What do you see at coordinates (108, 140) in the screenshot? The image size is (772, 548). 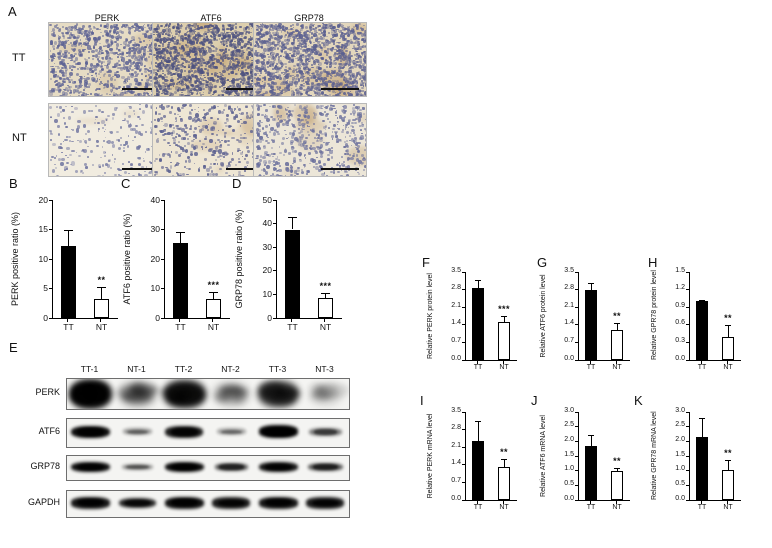 I see `ihc-image-PERK-NT` at bounding box center [108, 140].